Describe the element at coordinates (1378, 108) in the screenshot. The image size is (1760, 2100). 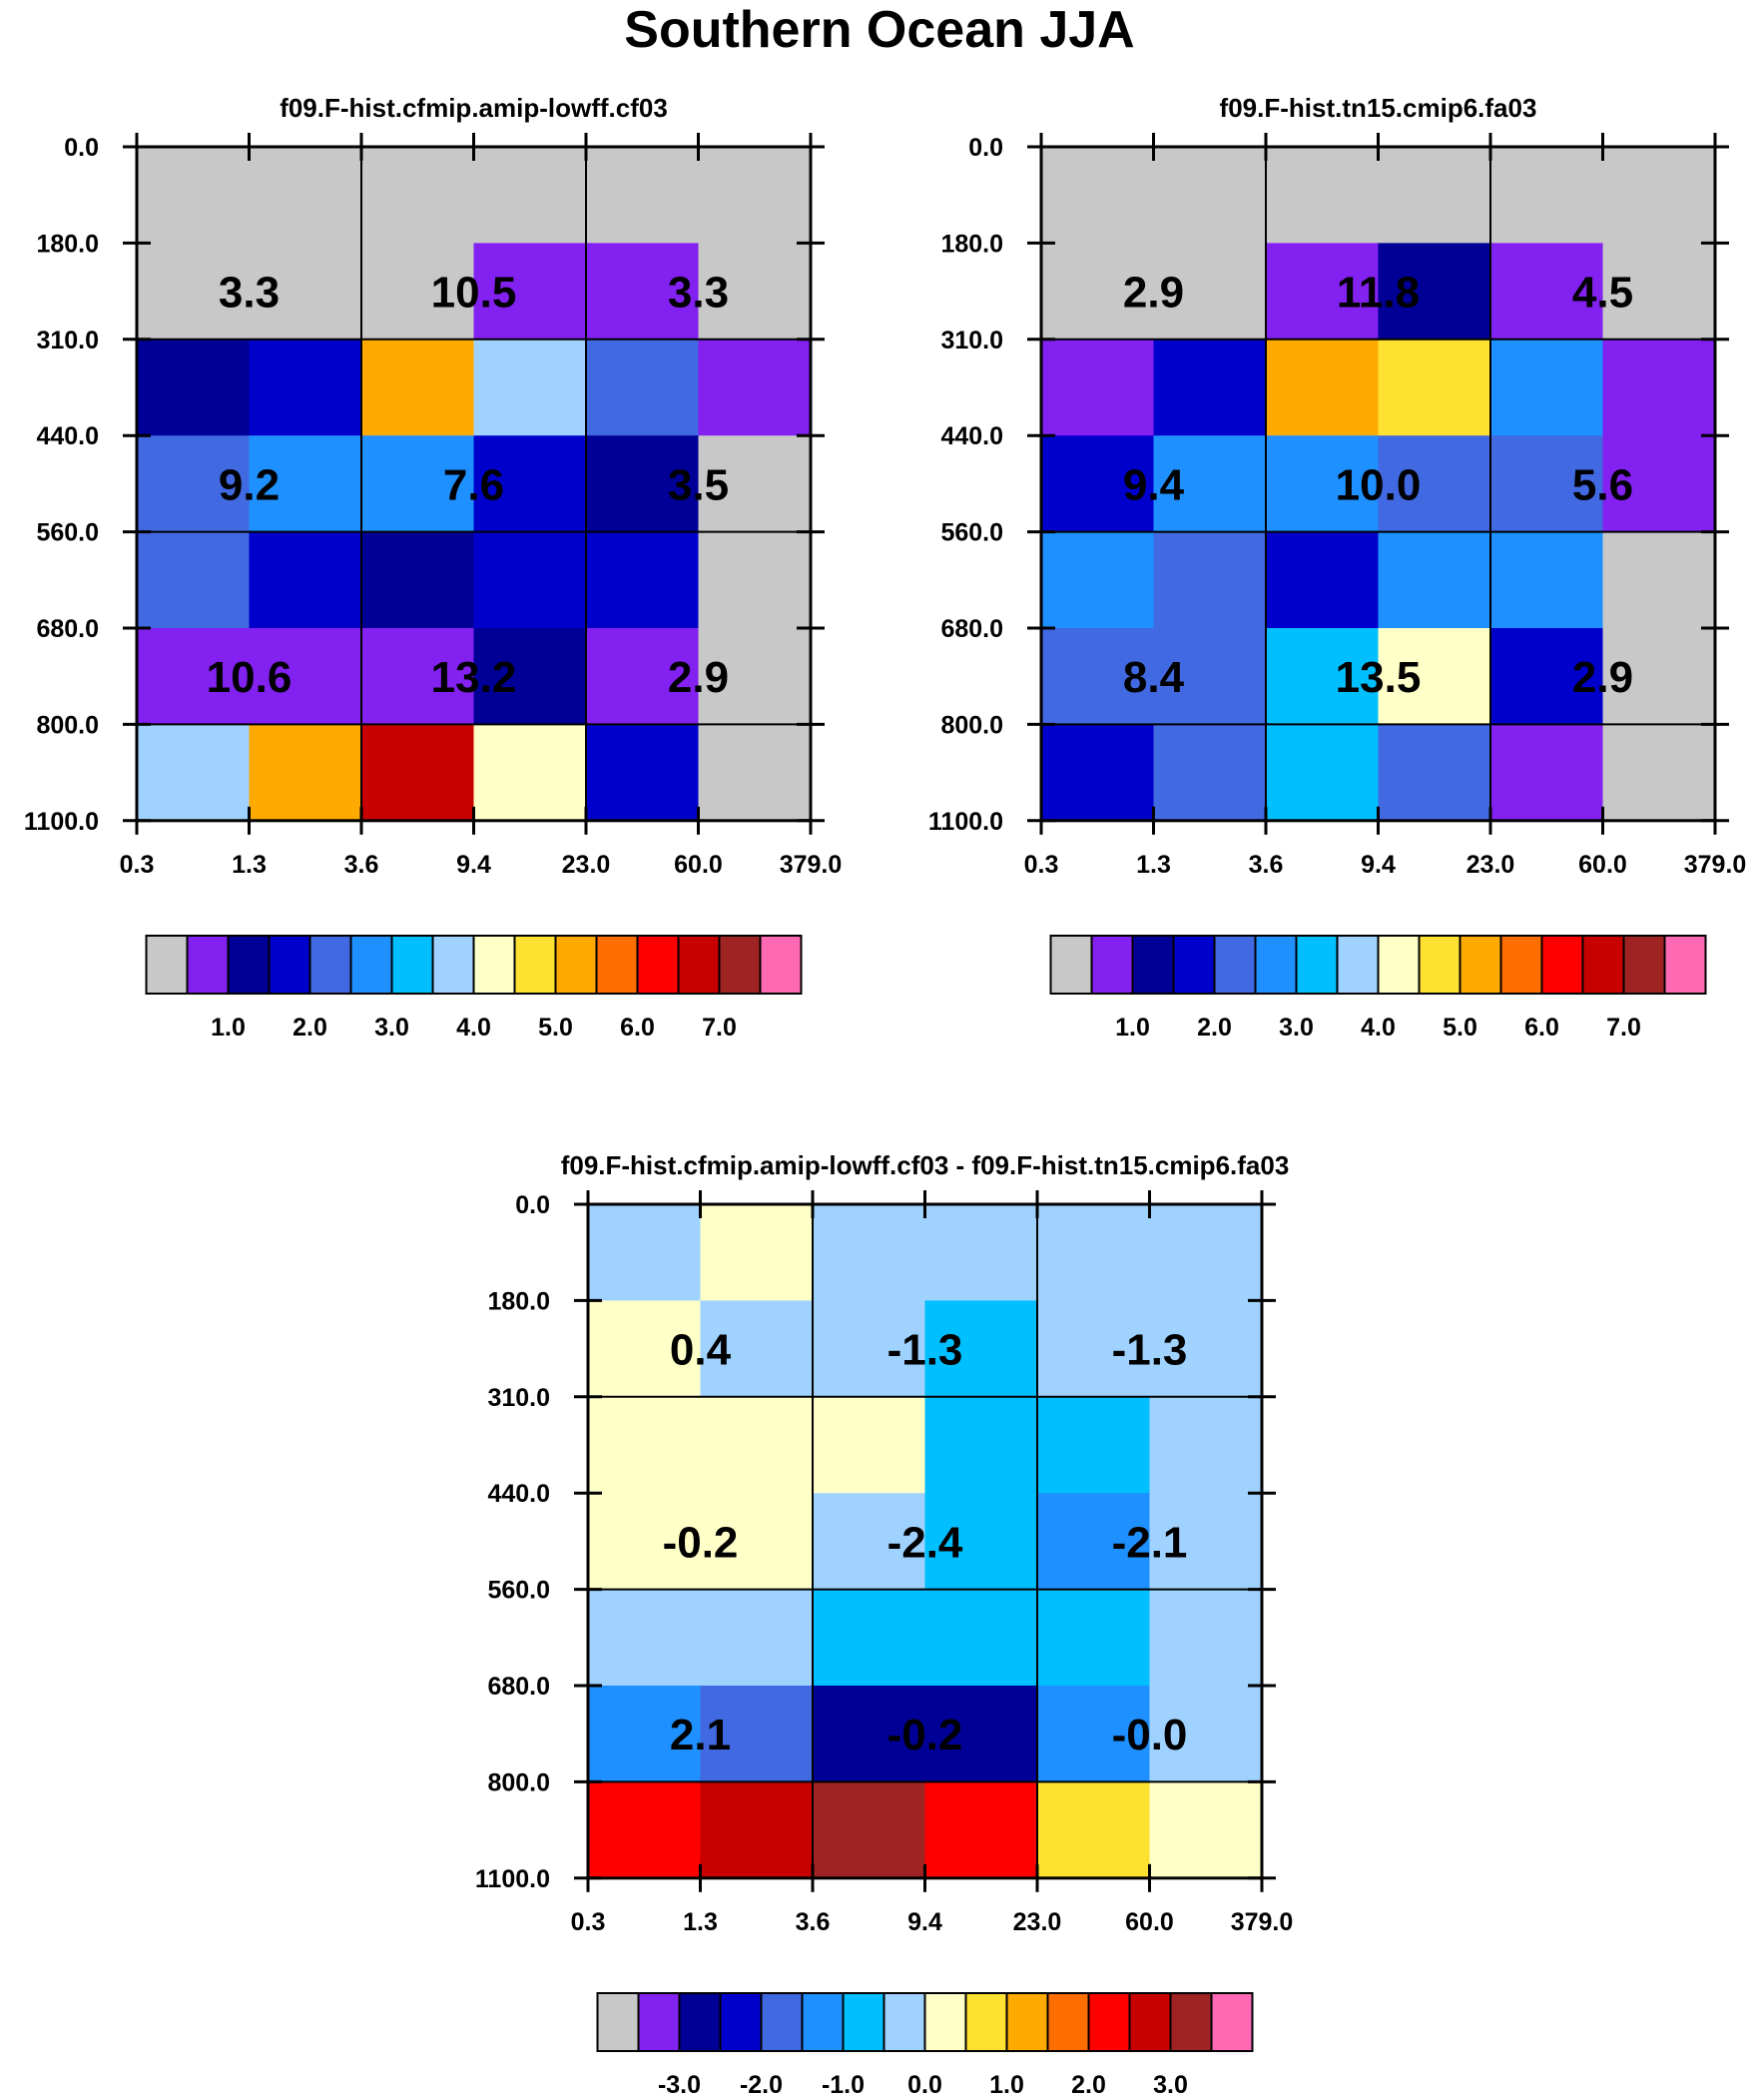
I see `panel-title: f09.F-hist.tn15.cmip6.fa03` at that location.